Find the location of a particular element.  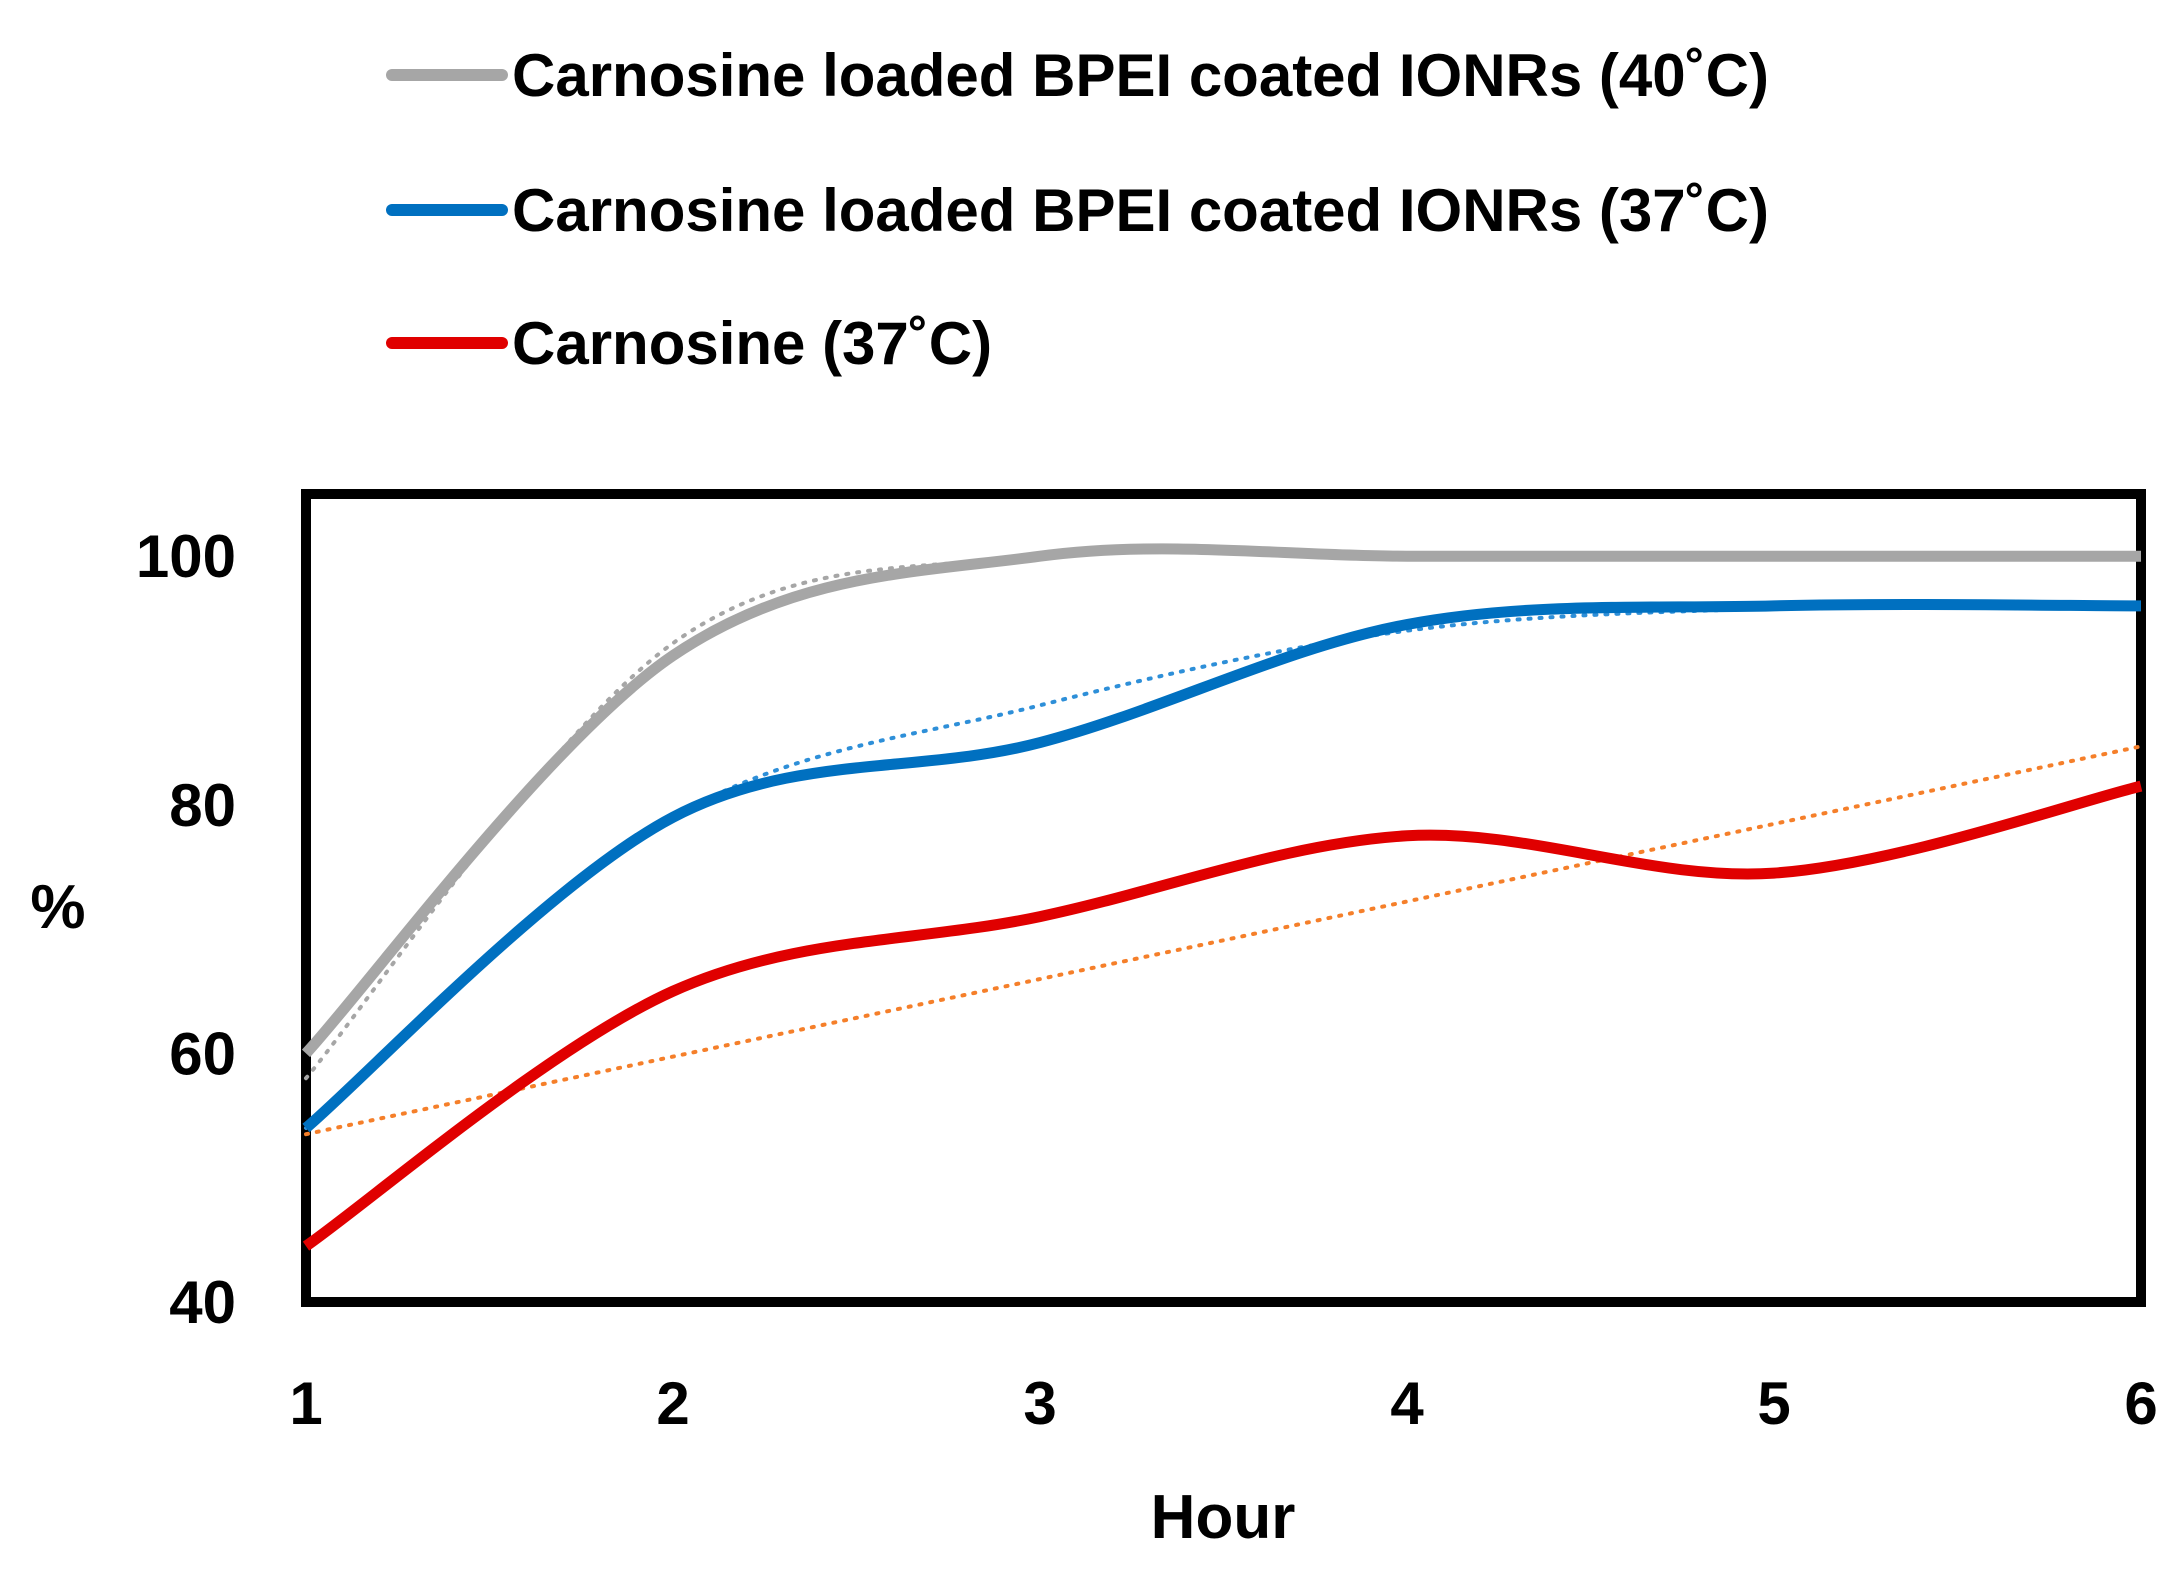

y-tick-label: 80 is located at coordinates (202, 805).